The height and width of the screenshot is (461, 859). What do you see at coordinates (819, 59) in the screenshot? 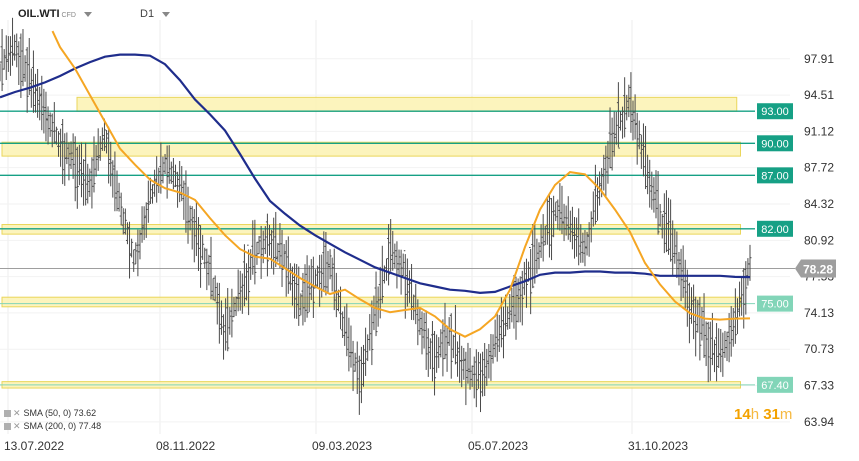
I see `y-tick-label: 97.91` at bounding box center [819, 59].